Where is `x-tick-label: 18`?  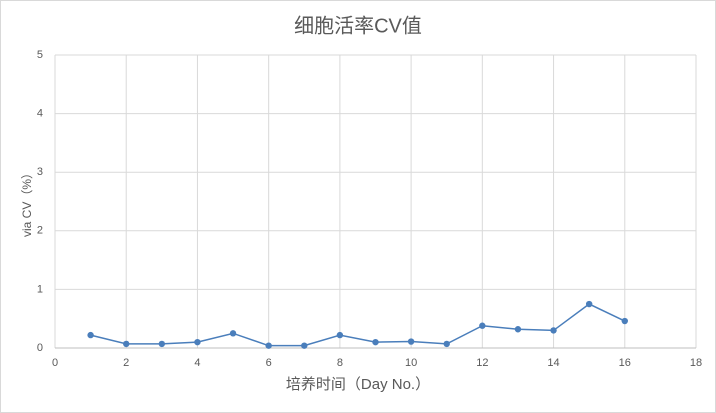 x-tick-label: 18 is located at coordinates (696, 363).